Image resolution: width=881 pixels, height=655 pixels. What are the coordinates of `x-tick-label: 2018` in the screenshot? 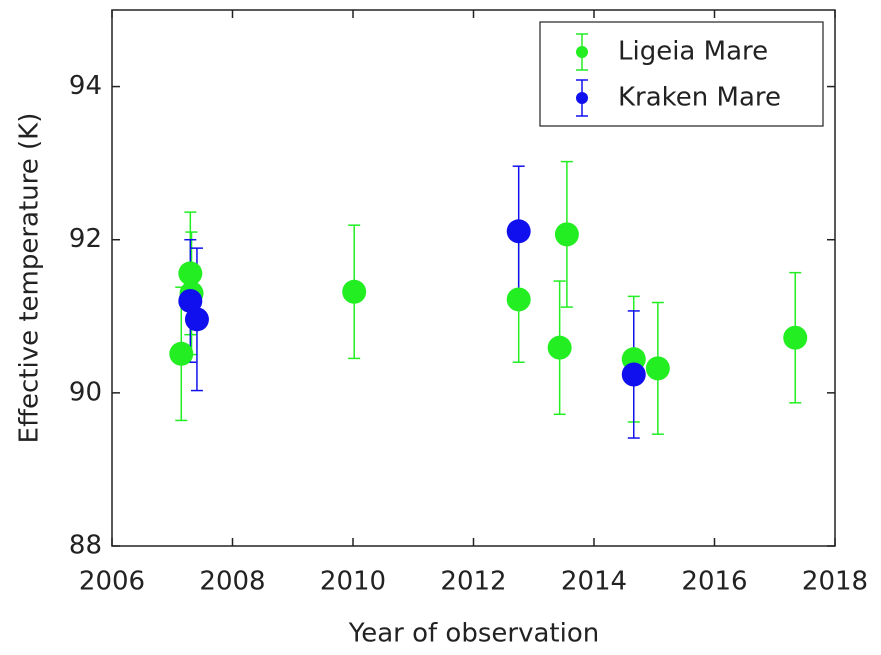 It's located at (835, 582).